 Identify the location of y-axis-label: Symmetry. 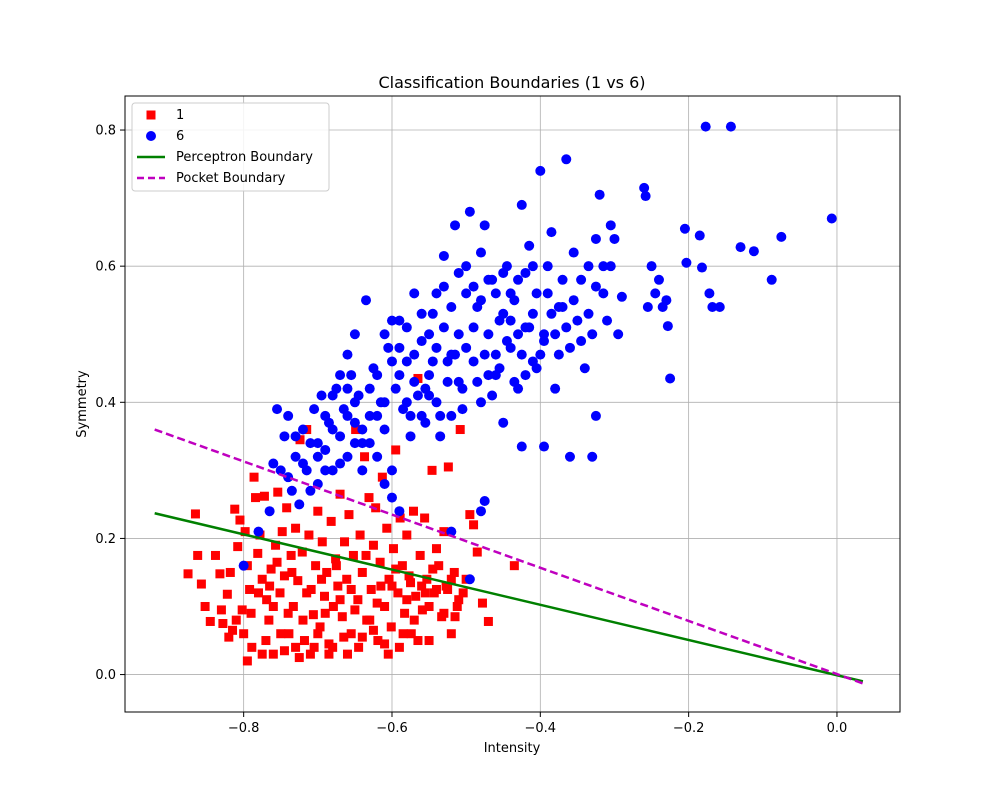
(82, 404).